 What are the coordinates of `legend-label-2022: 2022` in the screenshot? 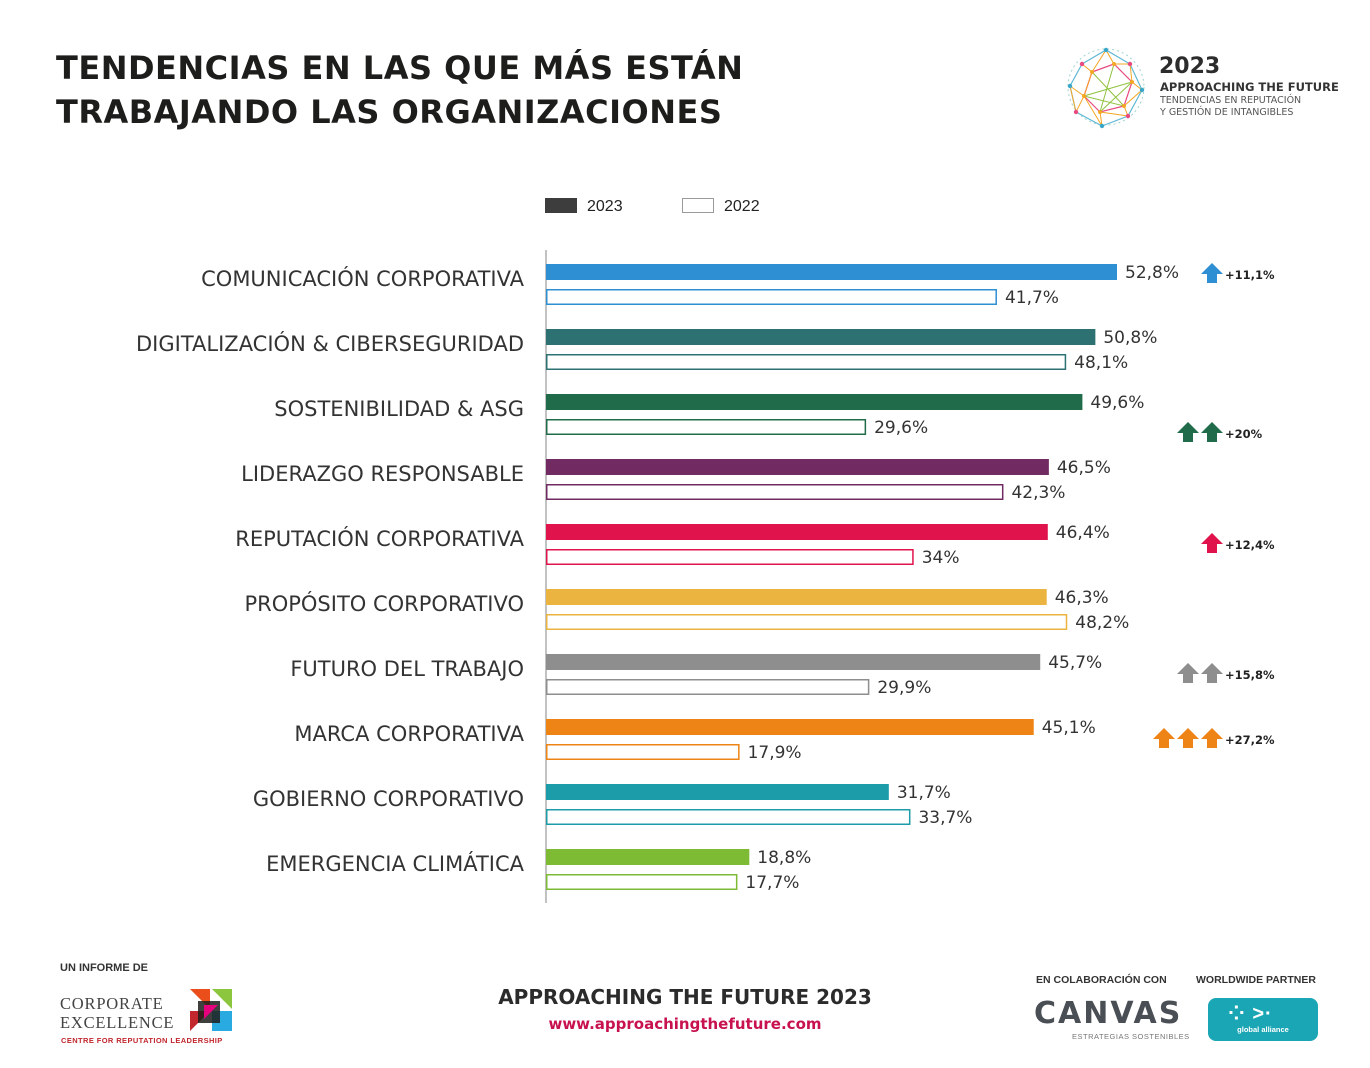 It's located at (742, 206).